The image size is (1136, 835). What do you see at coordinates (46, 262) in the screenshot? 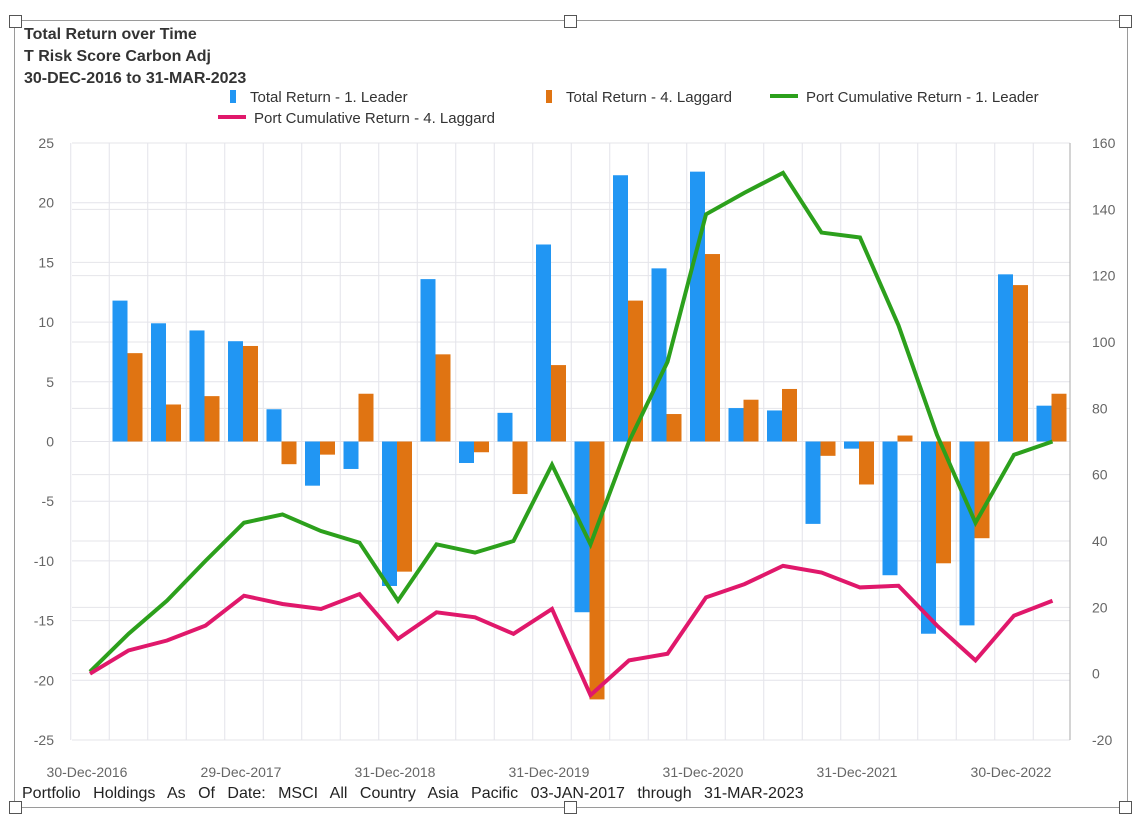
I see `y-left-tick-label: 15` at bounding box center [46, 262].